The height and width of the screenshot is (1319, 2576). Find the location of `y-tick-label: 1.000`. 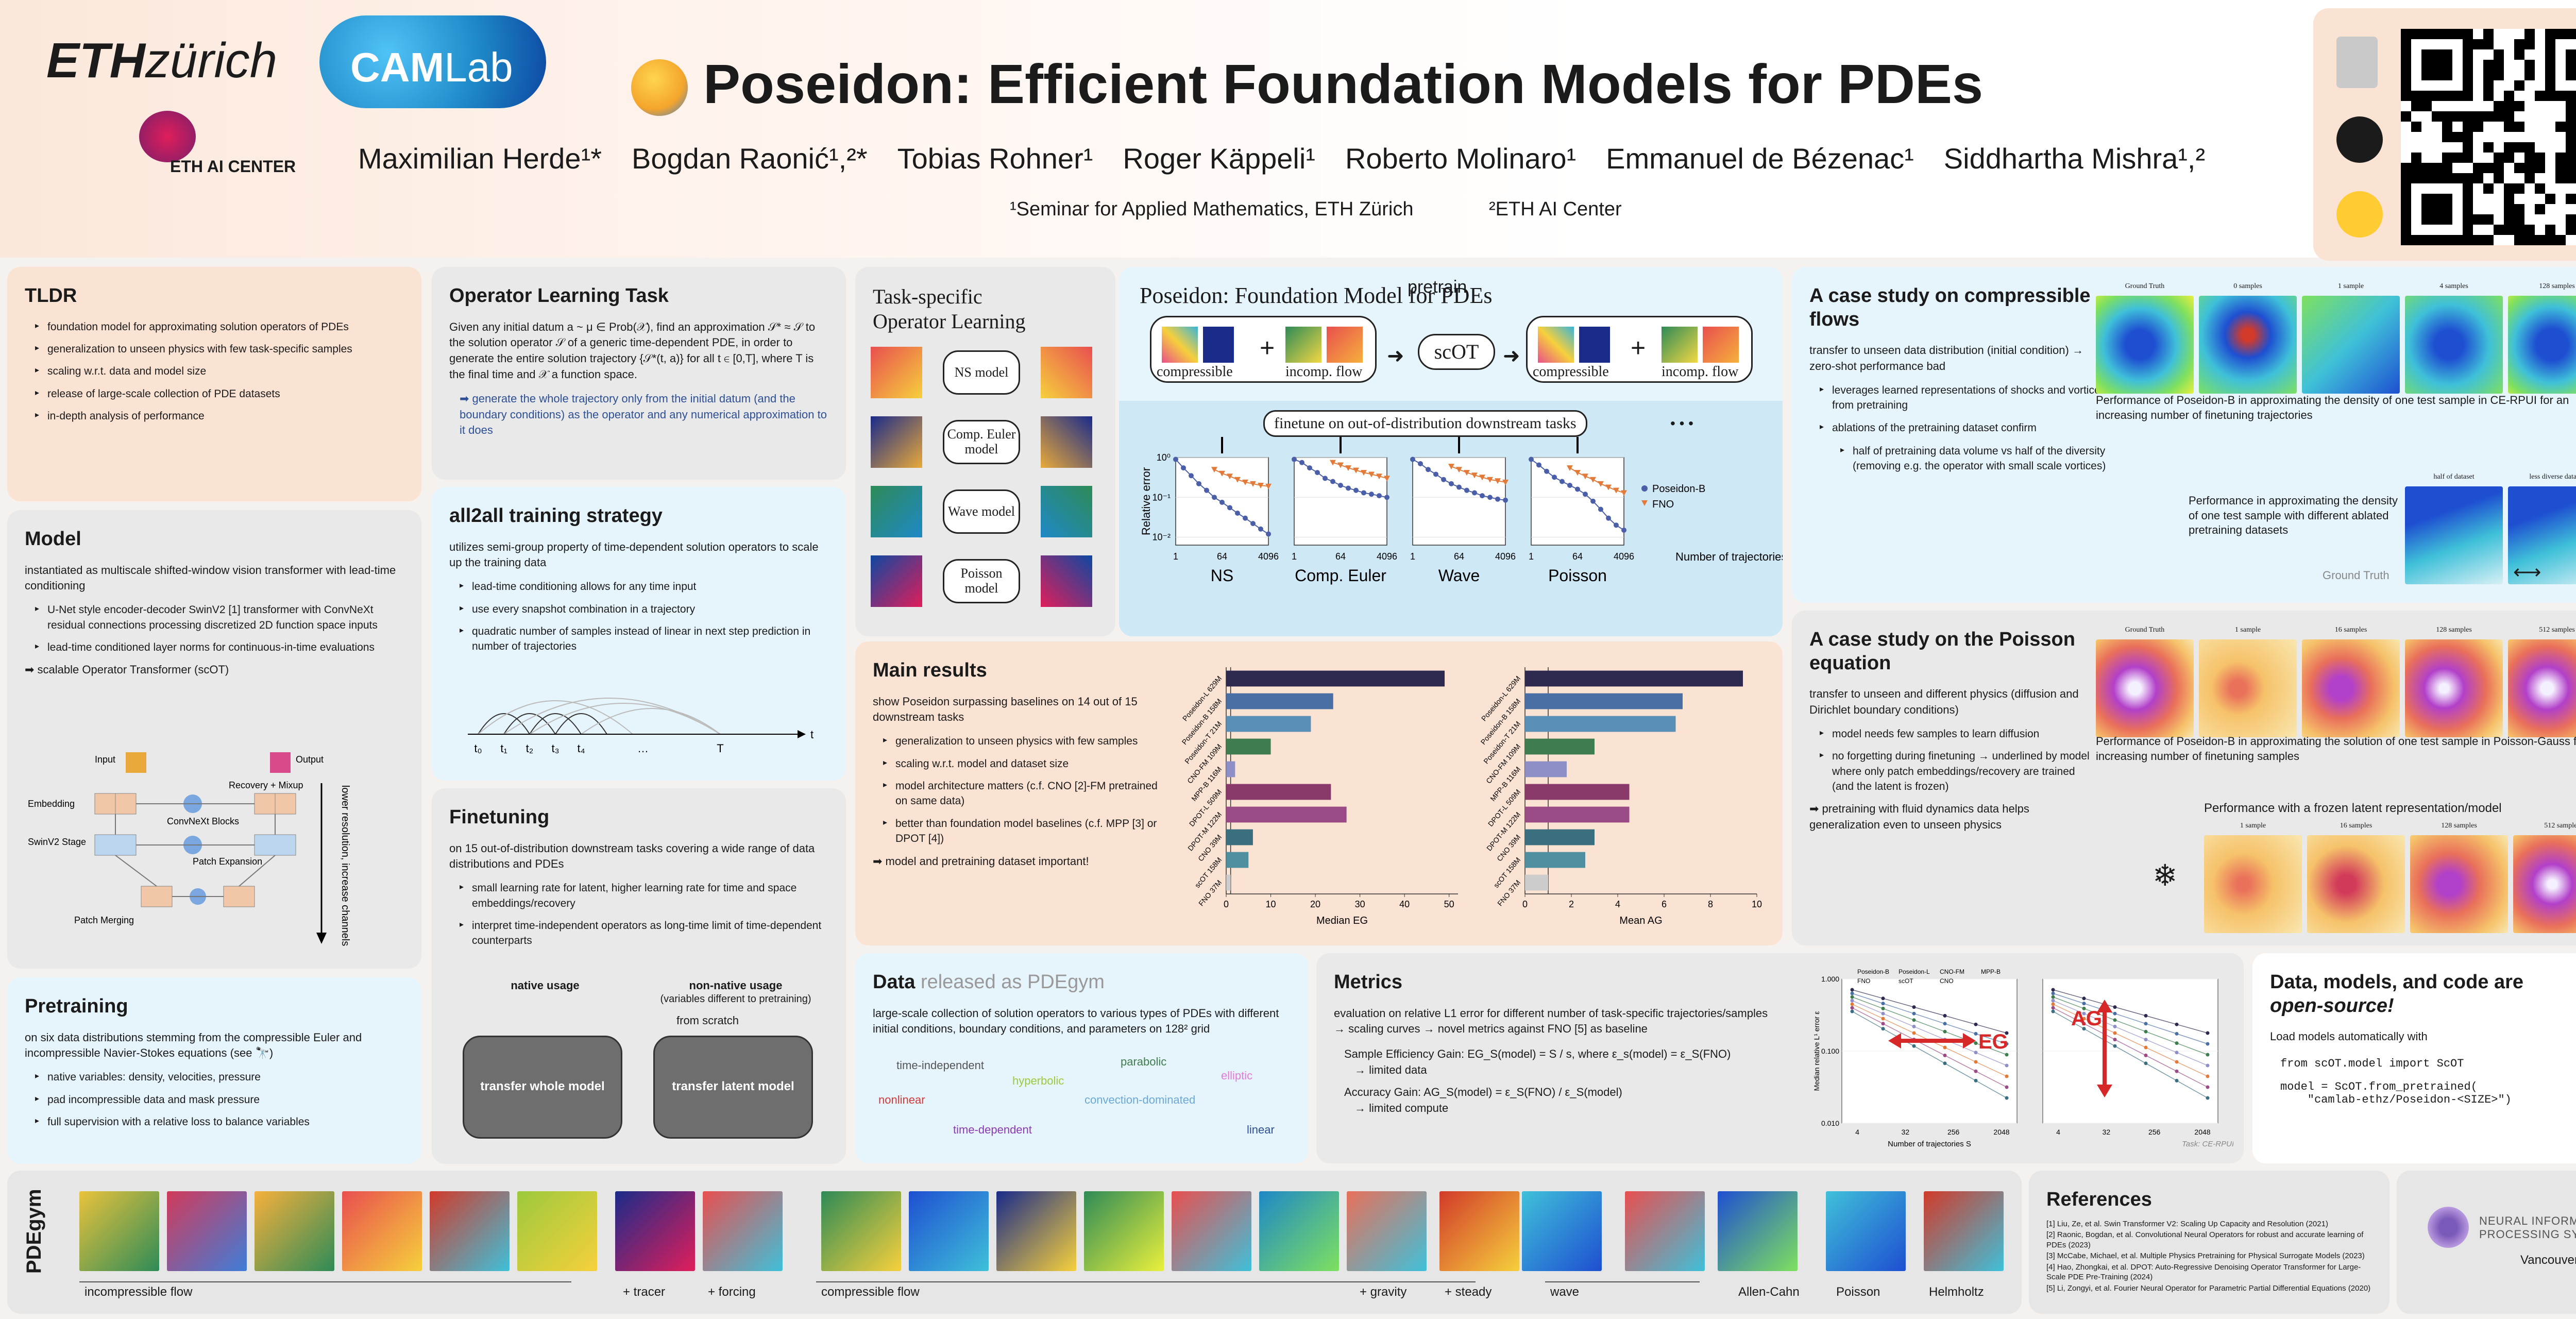

y-tick-label: 1.000 is located at coordinates (1830, 979).